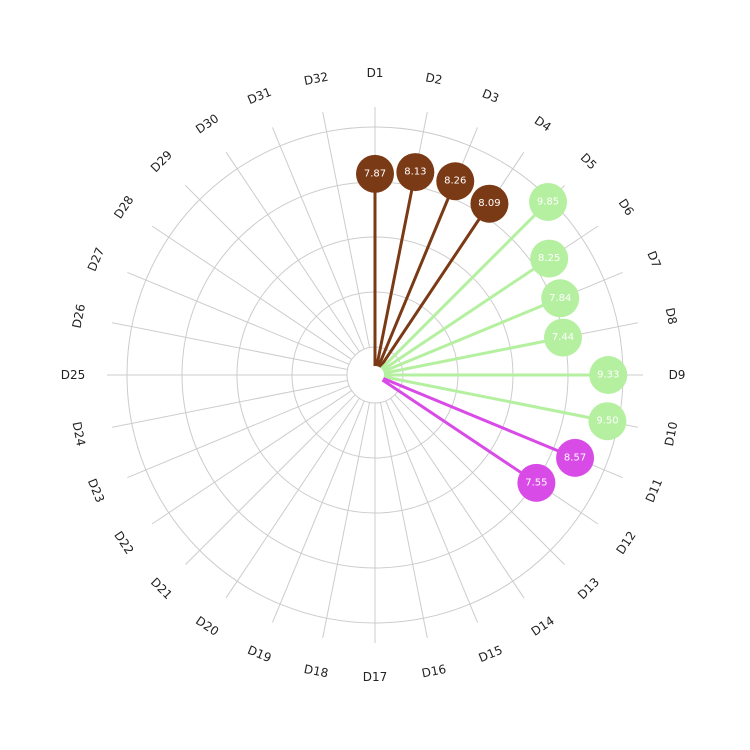 The image size is (750, 750). What do you see at coordinates (671, 315) in the screenshot?
I see `category-label-d8: D8` at bounding box center [671, 315].